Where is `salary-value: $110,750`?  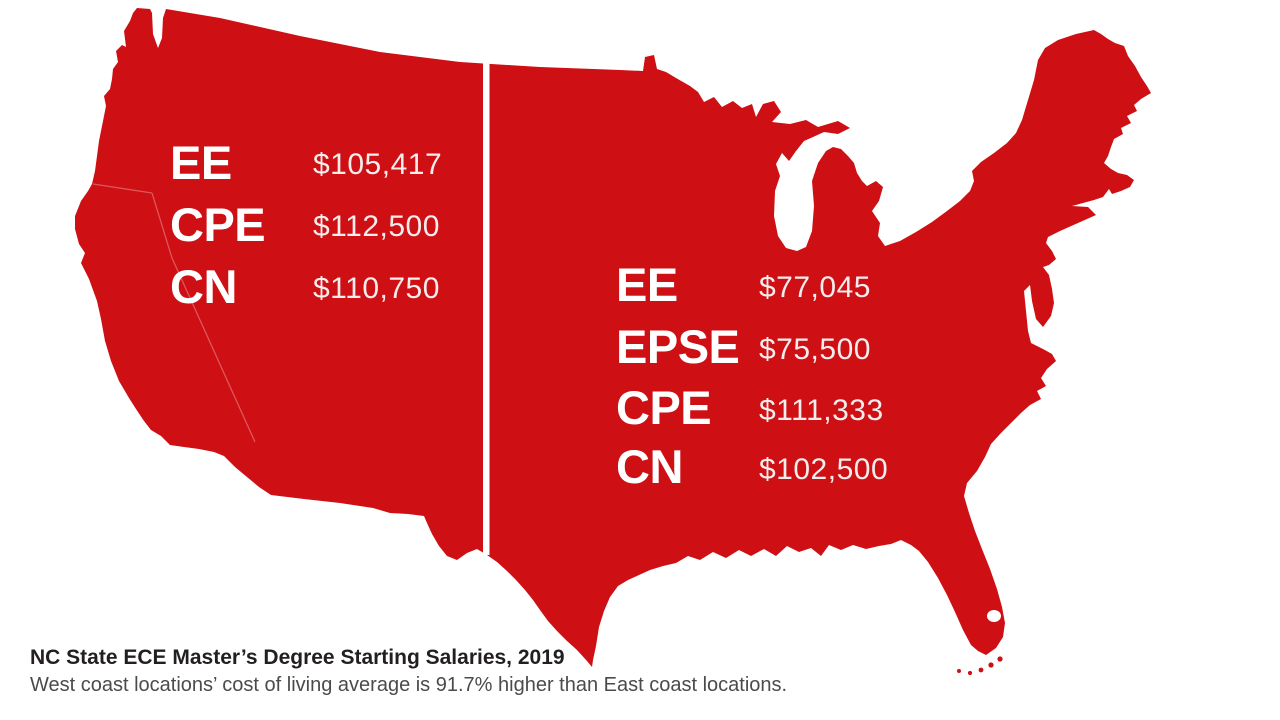 salary-value: $110,750 is located at coordinates (376, 288).